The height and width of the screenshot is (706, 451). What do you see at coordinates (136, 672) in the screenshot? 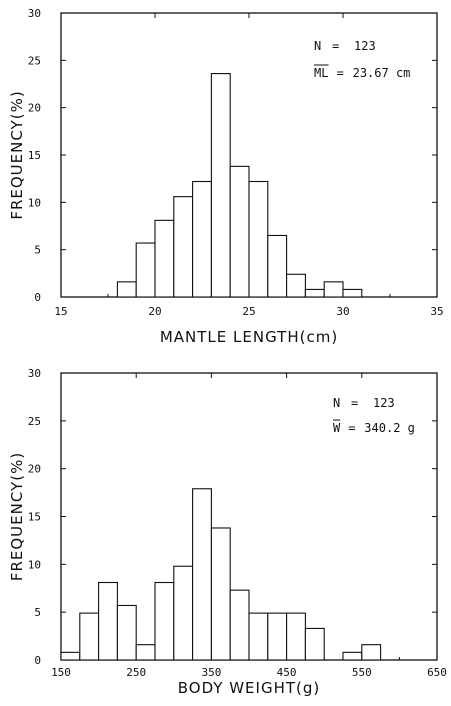
I see `x-tick-label: 250` at bounding box center [136, 672].